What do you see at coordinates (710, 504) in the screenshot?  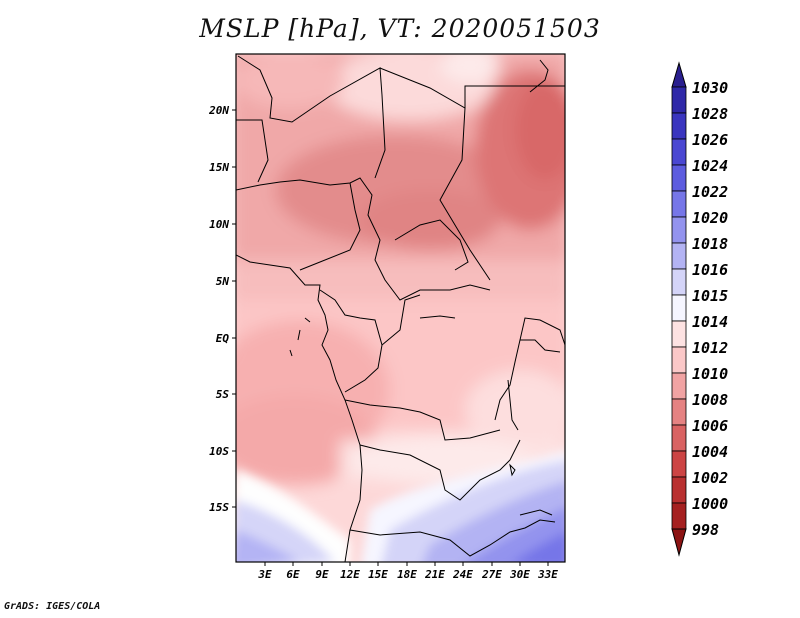 I see `colorbar-label: 1000` at bounding box center [710, 504].